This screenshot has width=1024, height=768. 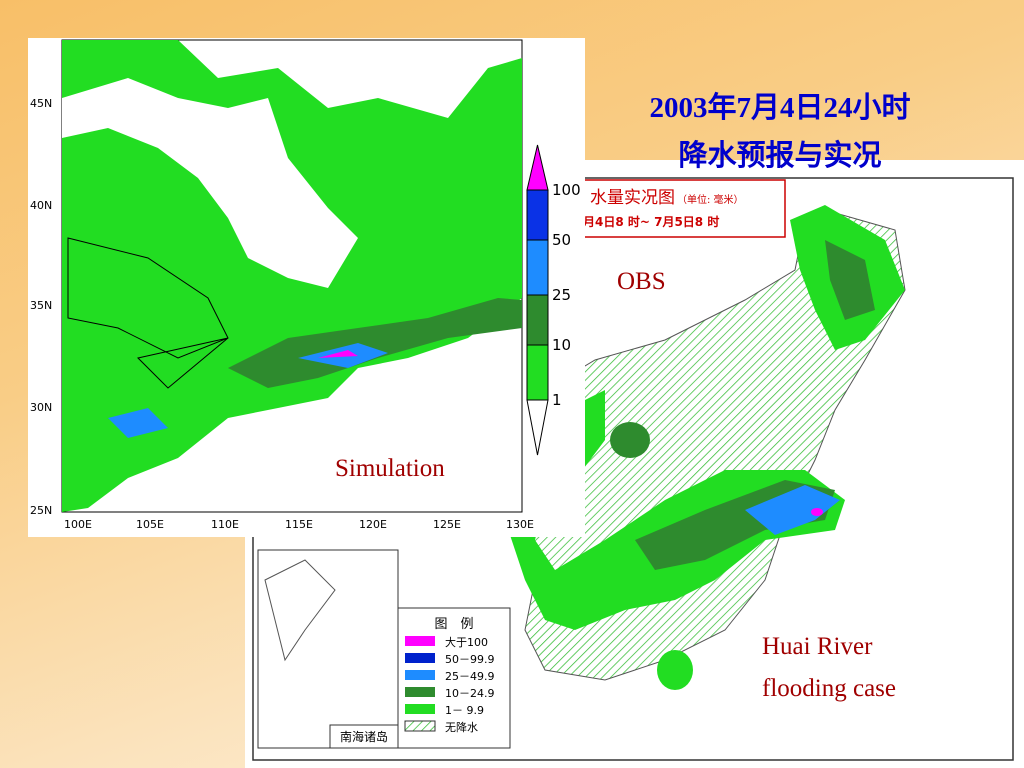 What do you see at coordinates (390, 468) in the screenshot?
I see `simulation-label: Simulation` at bounding box center [390, 468].